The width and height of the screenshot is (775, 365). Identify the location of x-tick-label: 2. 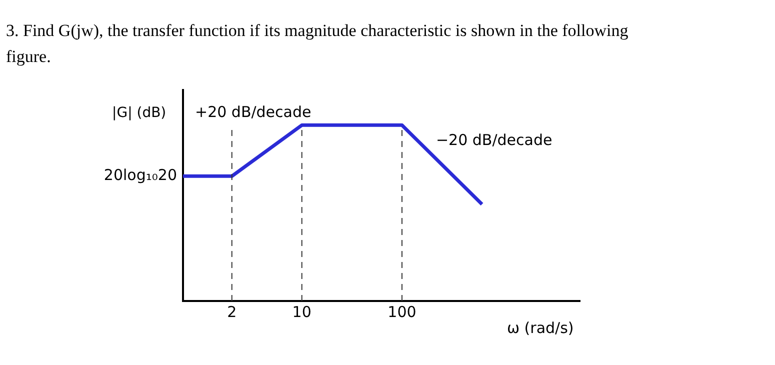
(232, 311).